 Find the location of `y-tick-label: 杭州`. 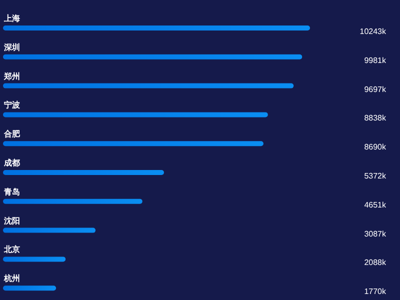

y-tick-label: 杭州 is located at coordinates (11, 279).